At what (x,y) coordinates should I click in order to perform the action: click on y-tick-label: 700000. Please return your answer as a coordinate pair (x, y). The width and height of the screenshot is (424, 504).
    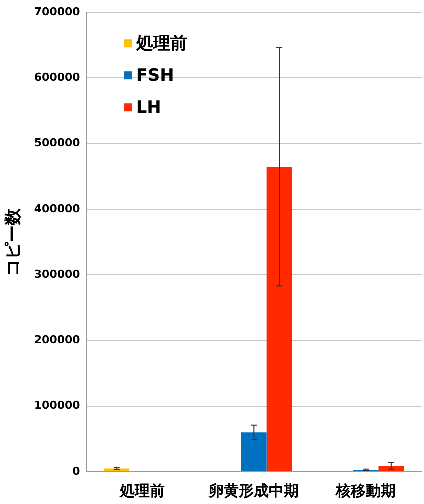
    Looking at the image, I should click on (57, 11).